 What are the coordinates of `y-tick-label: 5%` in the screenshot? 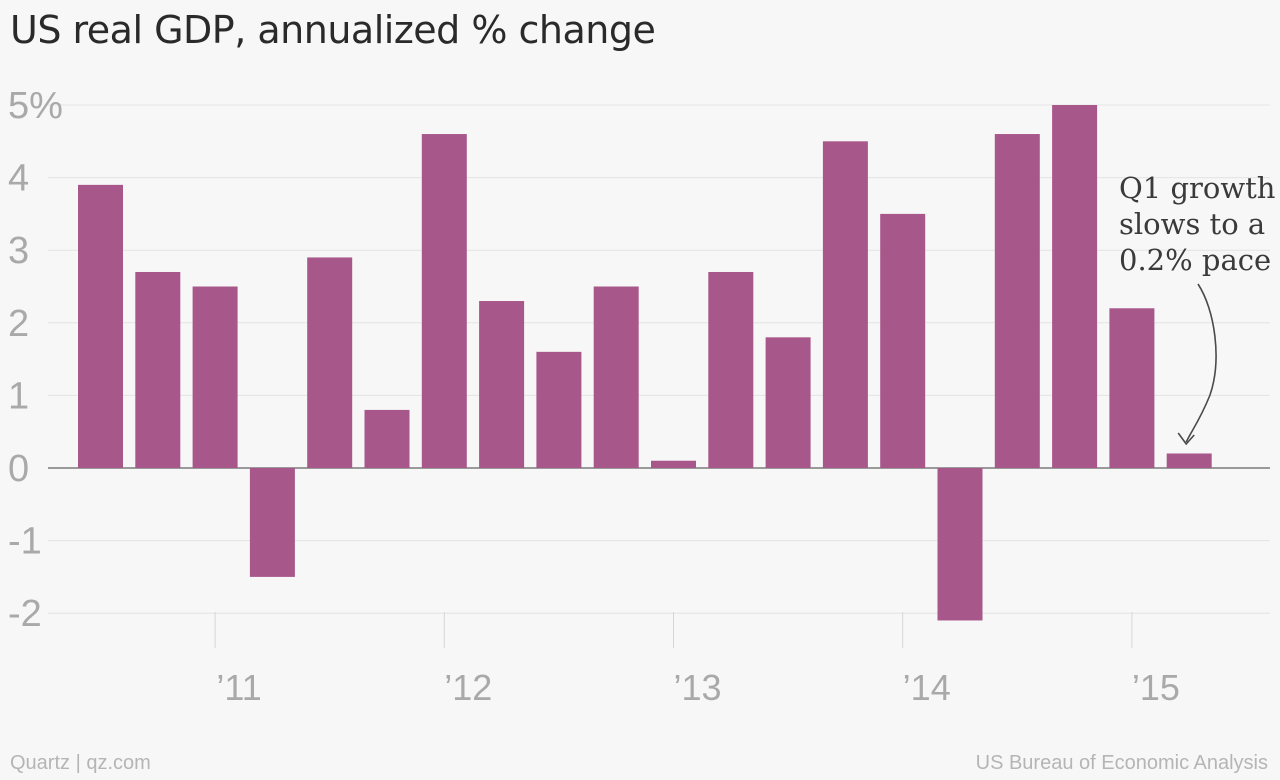 It's located at (35, 106).